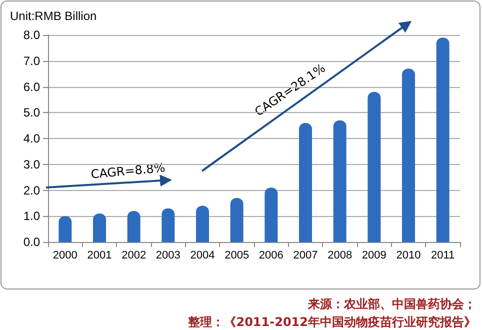  Describe the element at coordinates (168, 256) in the screenshot. I see `x-tick-label: 2003` at that location.